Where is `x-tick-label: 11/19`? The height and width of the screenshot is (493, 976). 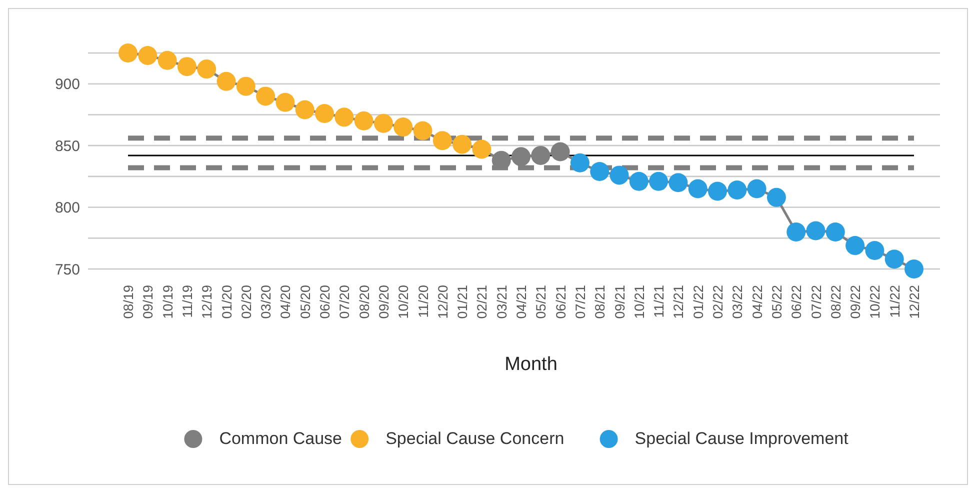
x-tick-label: 11/19 is located at coordinates (187, 301).